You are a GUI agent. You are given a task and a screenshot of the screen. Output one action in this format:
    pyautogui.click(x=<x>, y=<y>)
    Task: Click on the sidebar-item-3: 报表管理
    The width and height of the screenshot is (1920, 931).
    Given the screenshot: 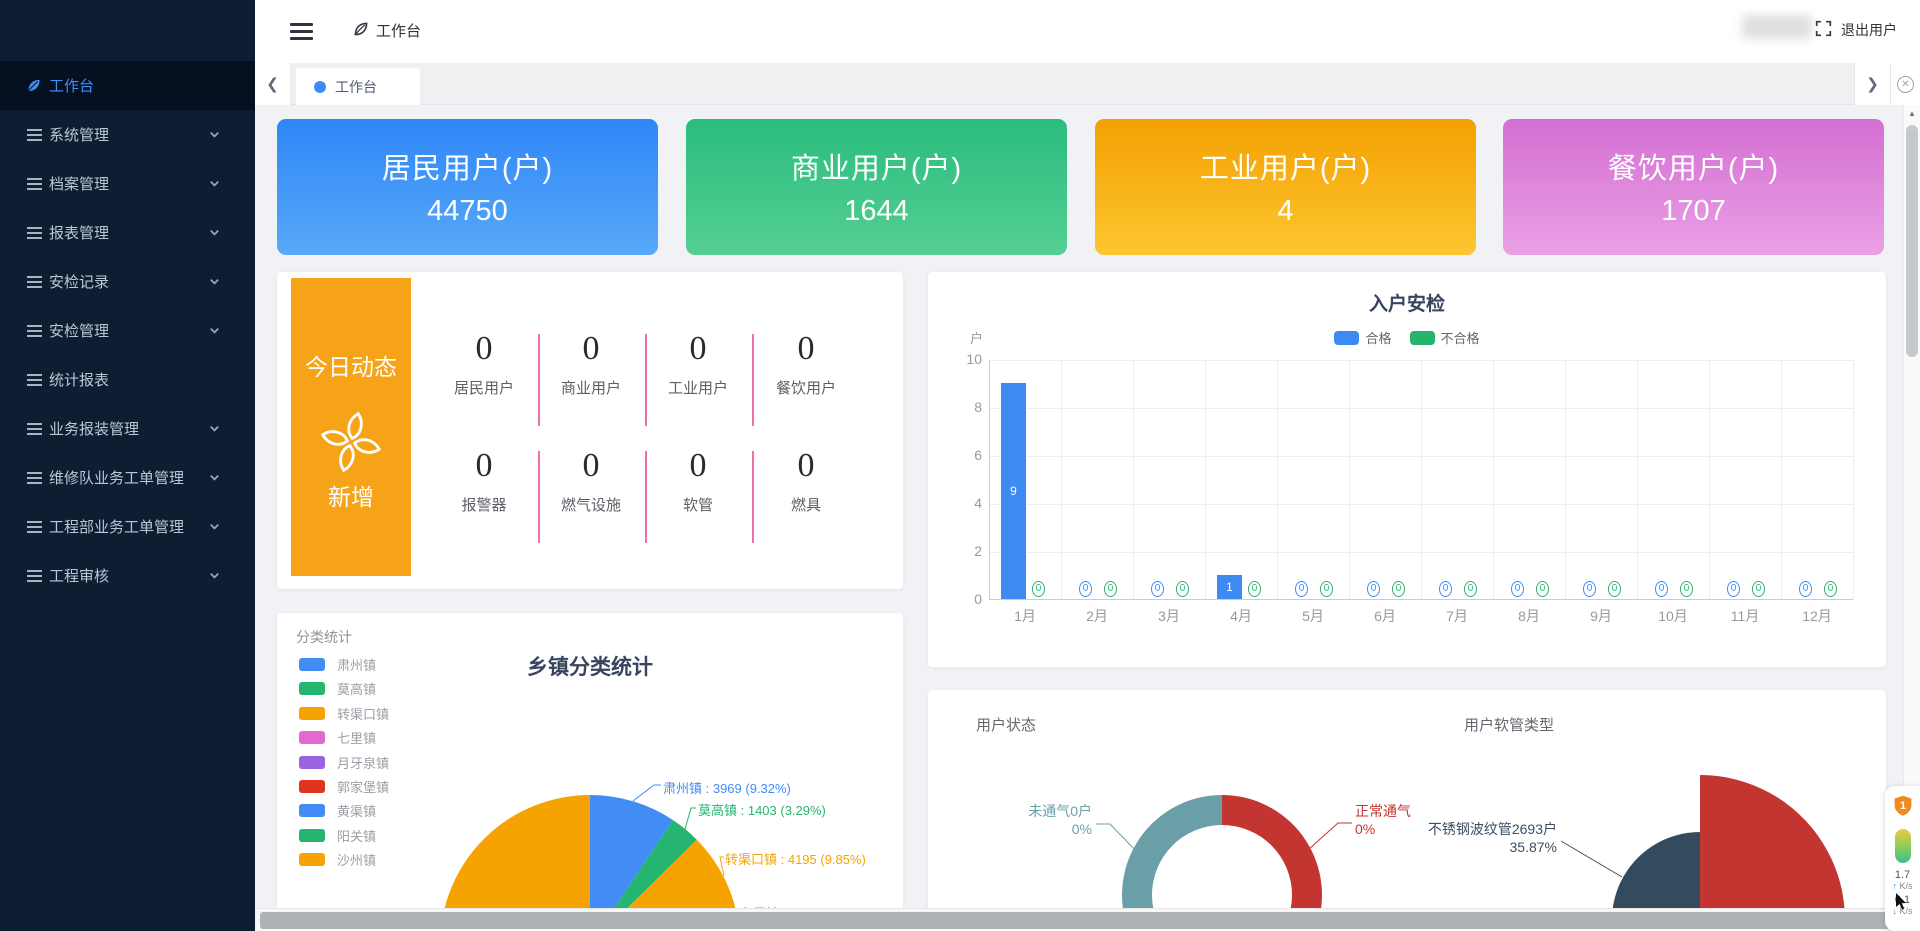 What is the action you would take?
    pyautogui.click(x=127, y=232)
    